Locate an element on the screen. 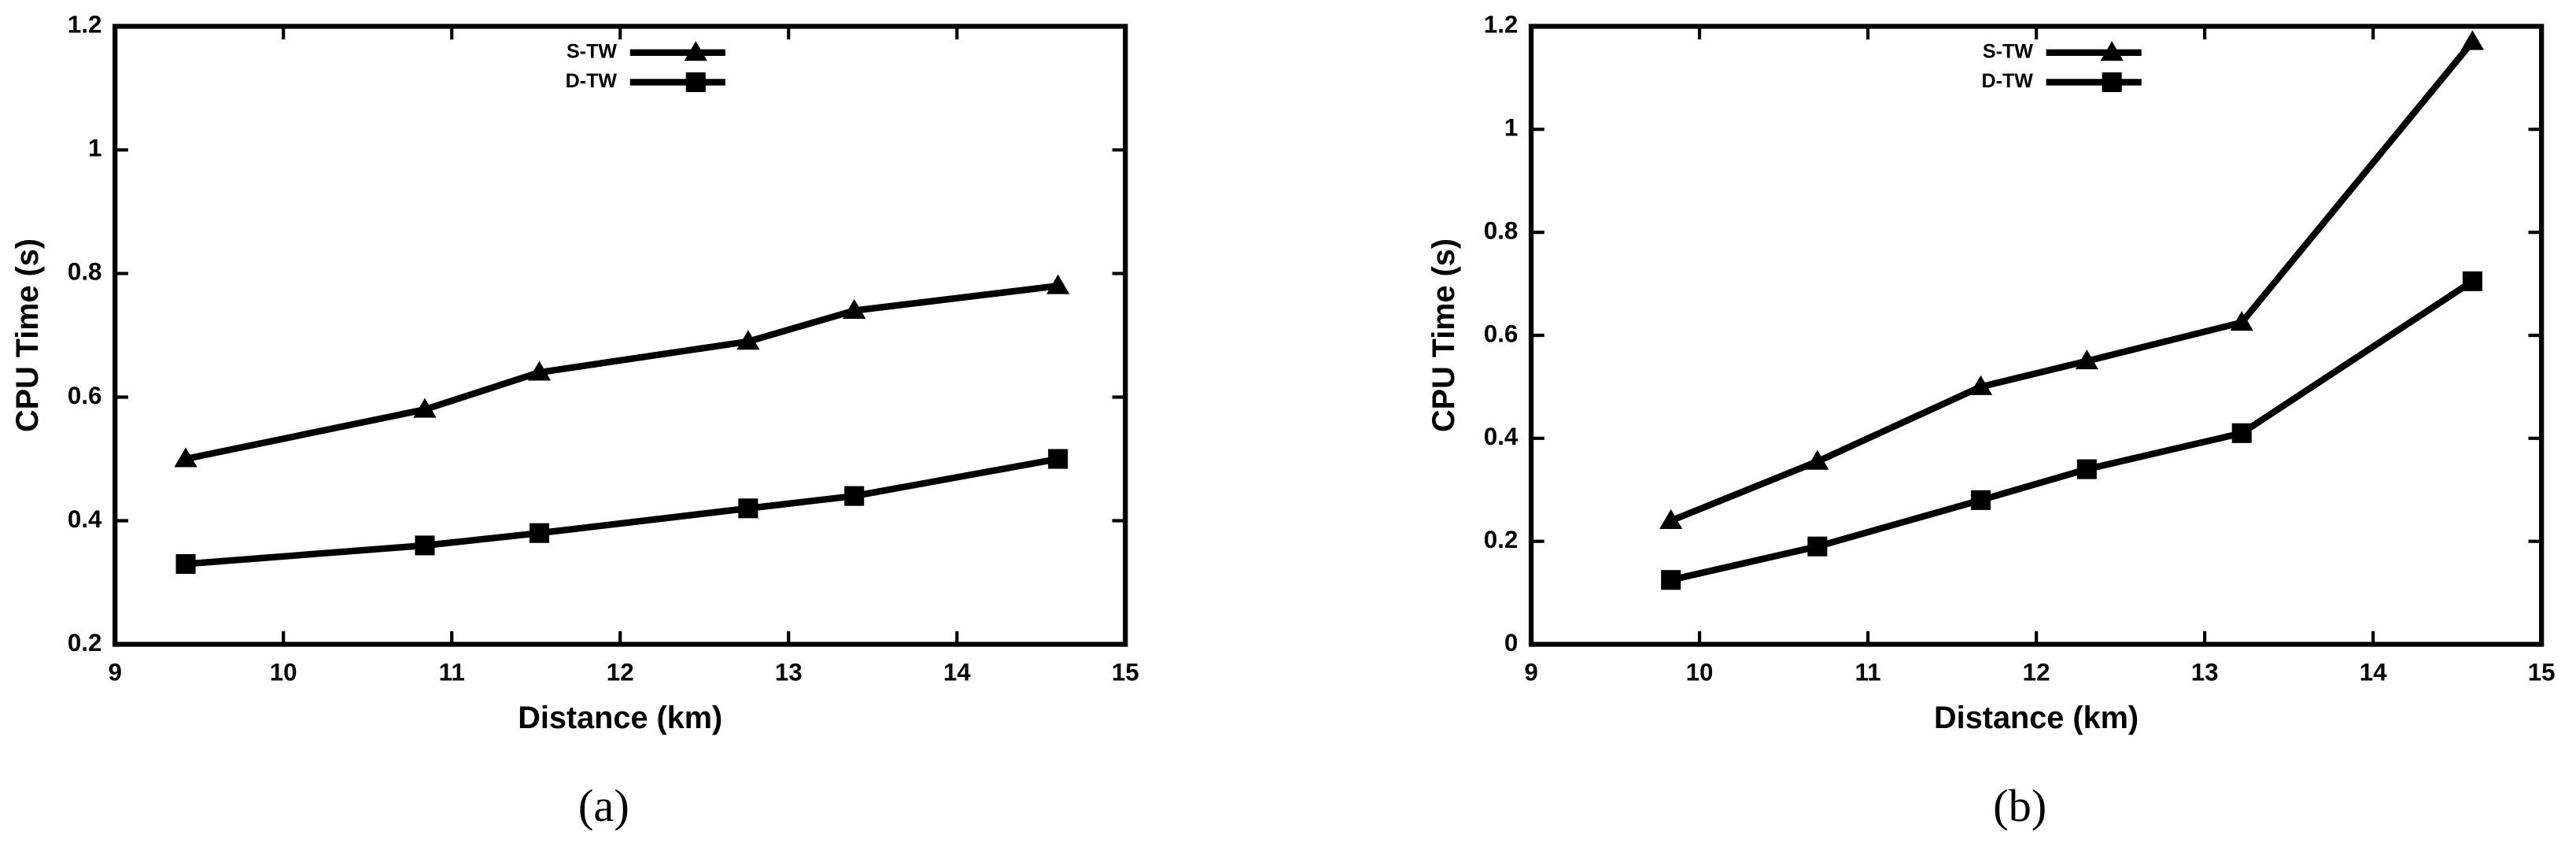 The width and height of the screenshot is (2576, 858). y-tick-label: 0 is located at coordinates (1511, 642).